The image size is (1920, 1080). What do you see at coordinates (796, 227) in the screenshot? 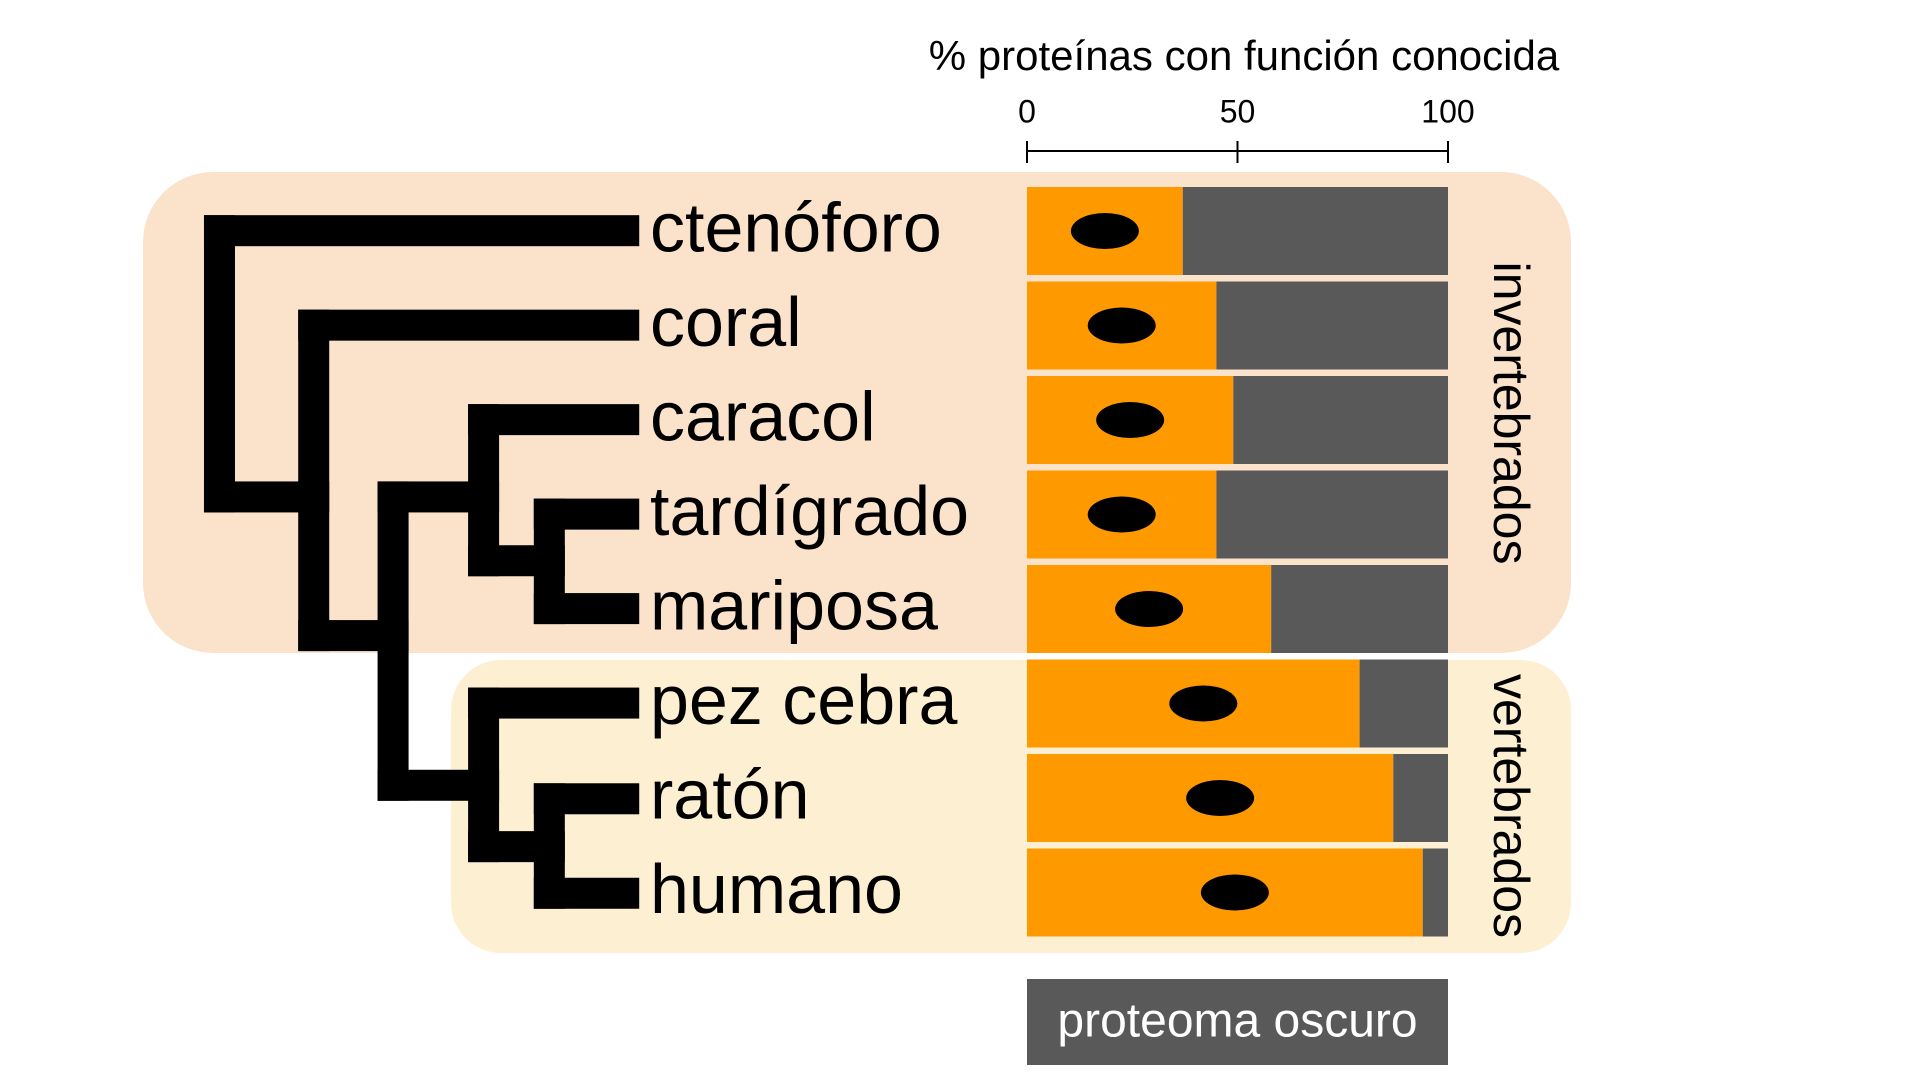
I see `category-label: ctenóforo` at bounding box center [796, 227].